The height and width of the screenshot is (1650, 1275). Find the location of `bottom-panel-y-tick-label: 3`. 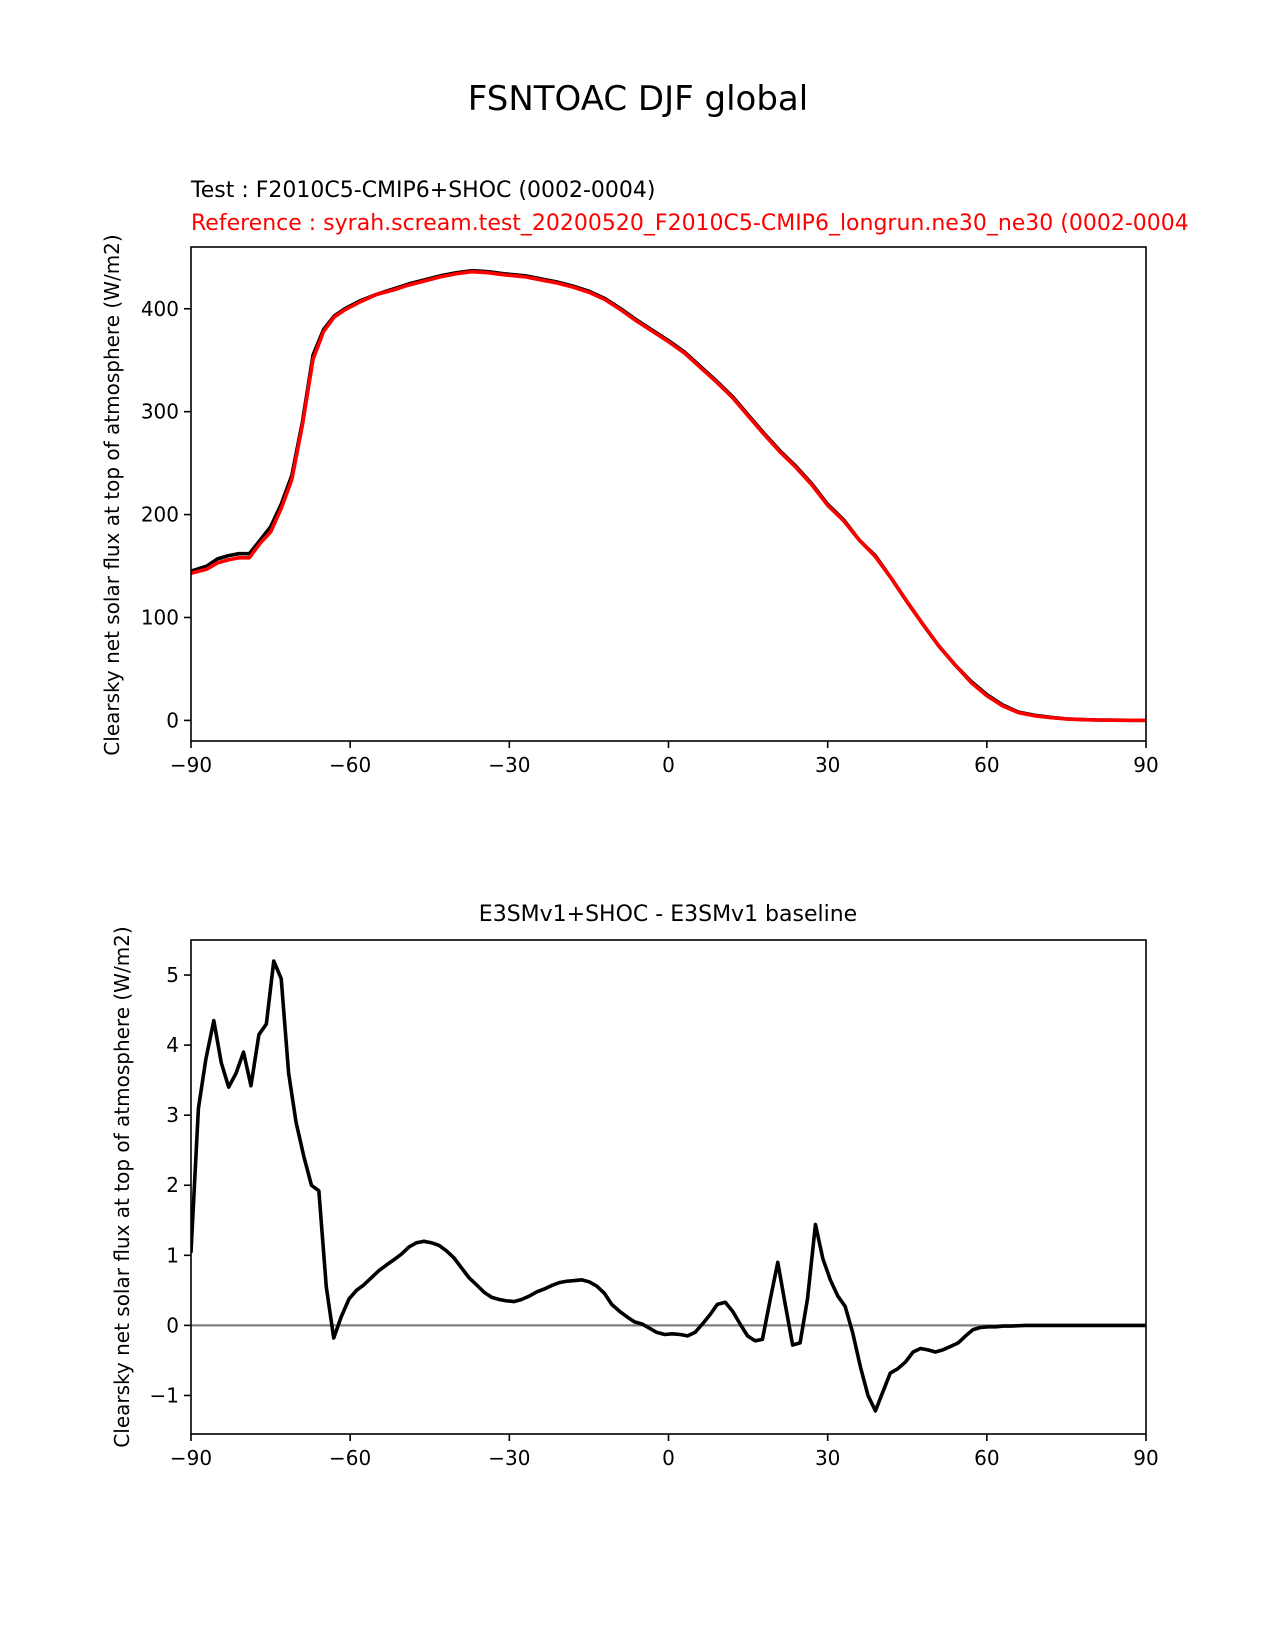

bottom-panel-y-tick-label: 3 is located at coordinates (172, 1115).